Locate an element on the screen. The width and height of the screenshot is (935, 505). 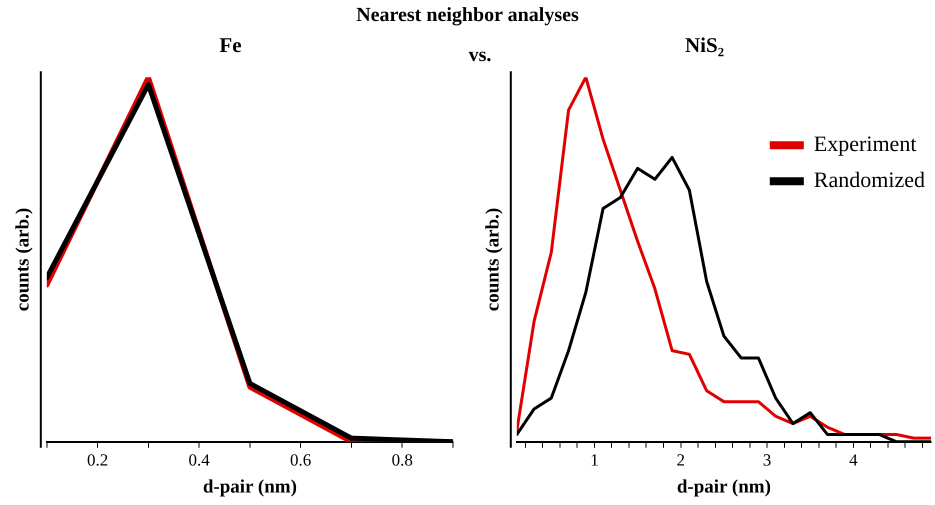
chart-title: Fe is located at coordinates (230, 45).